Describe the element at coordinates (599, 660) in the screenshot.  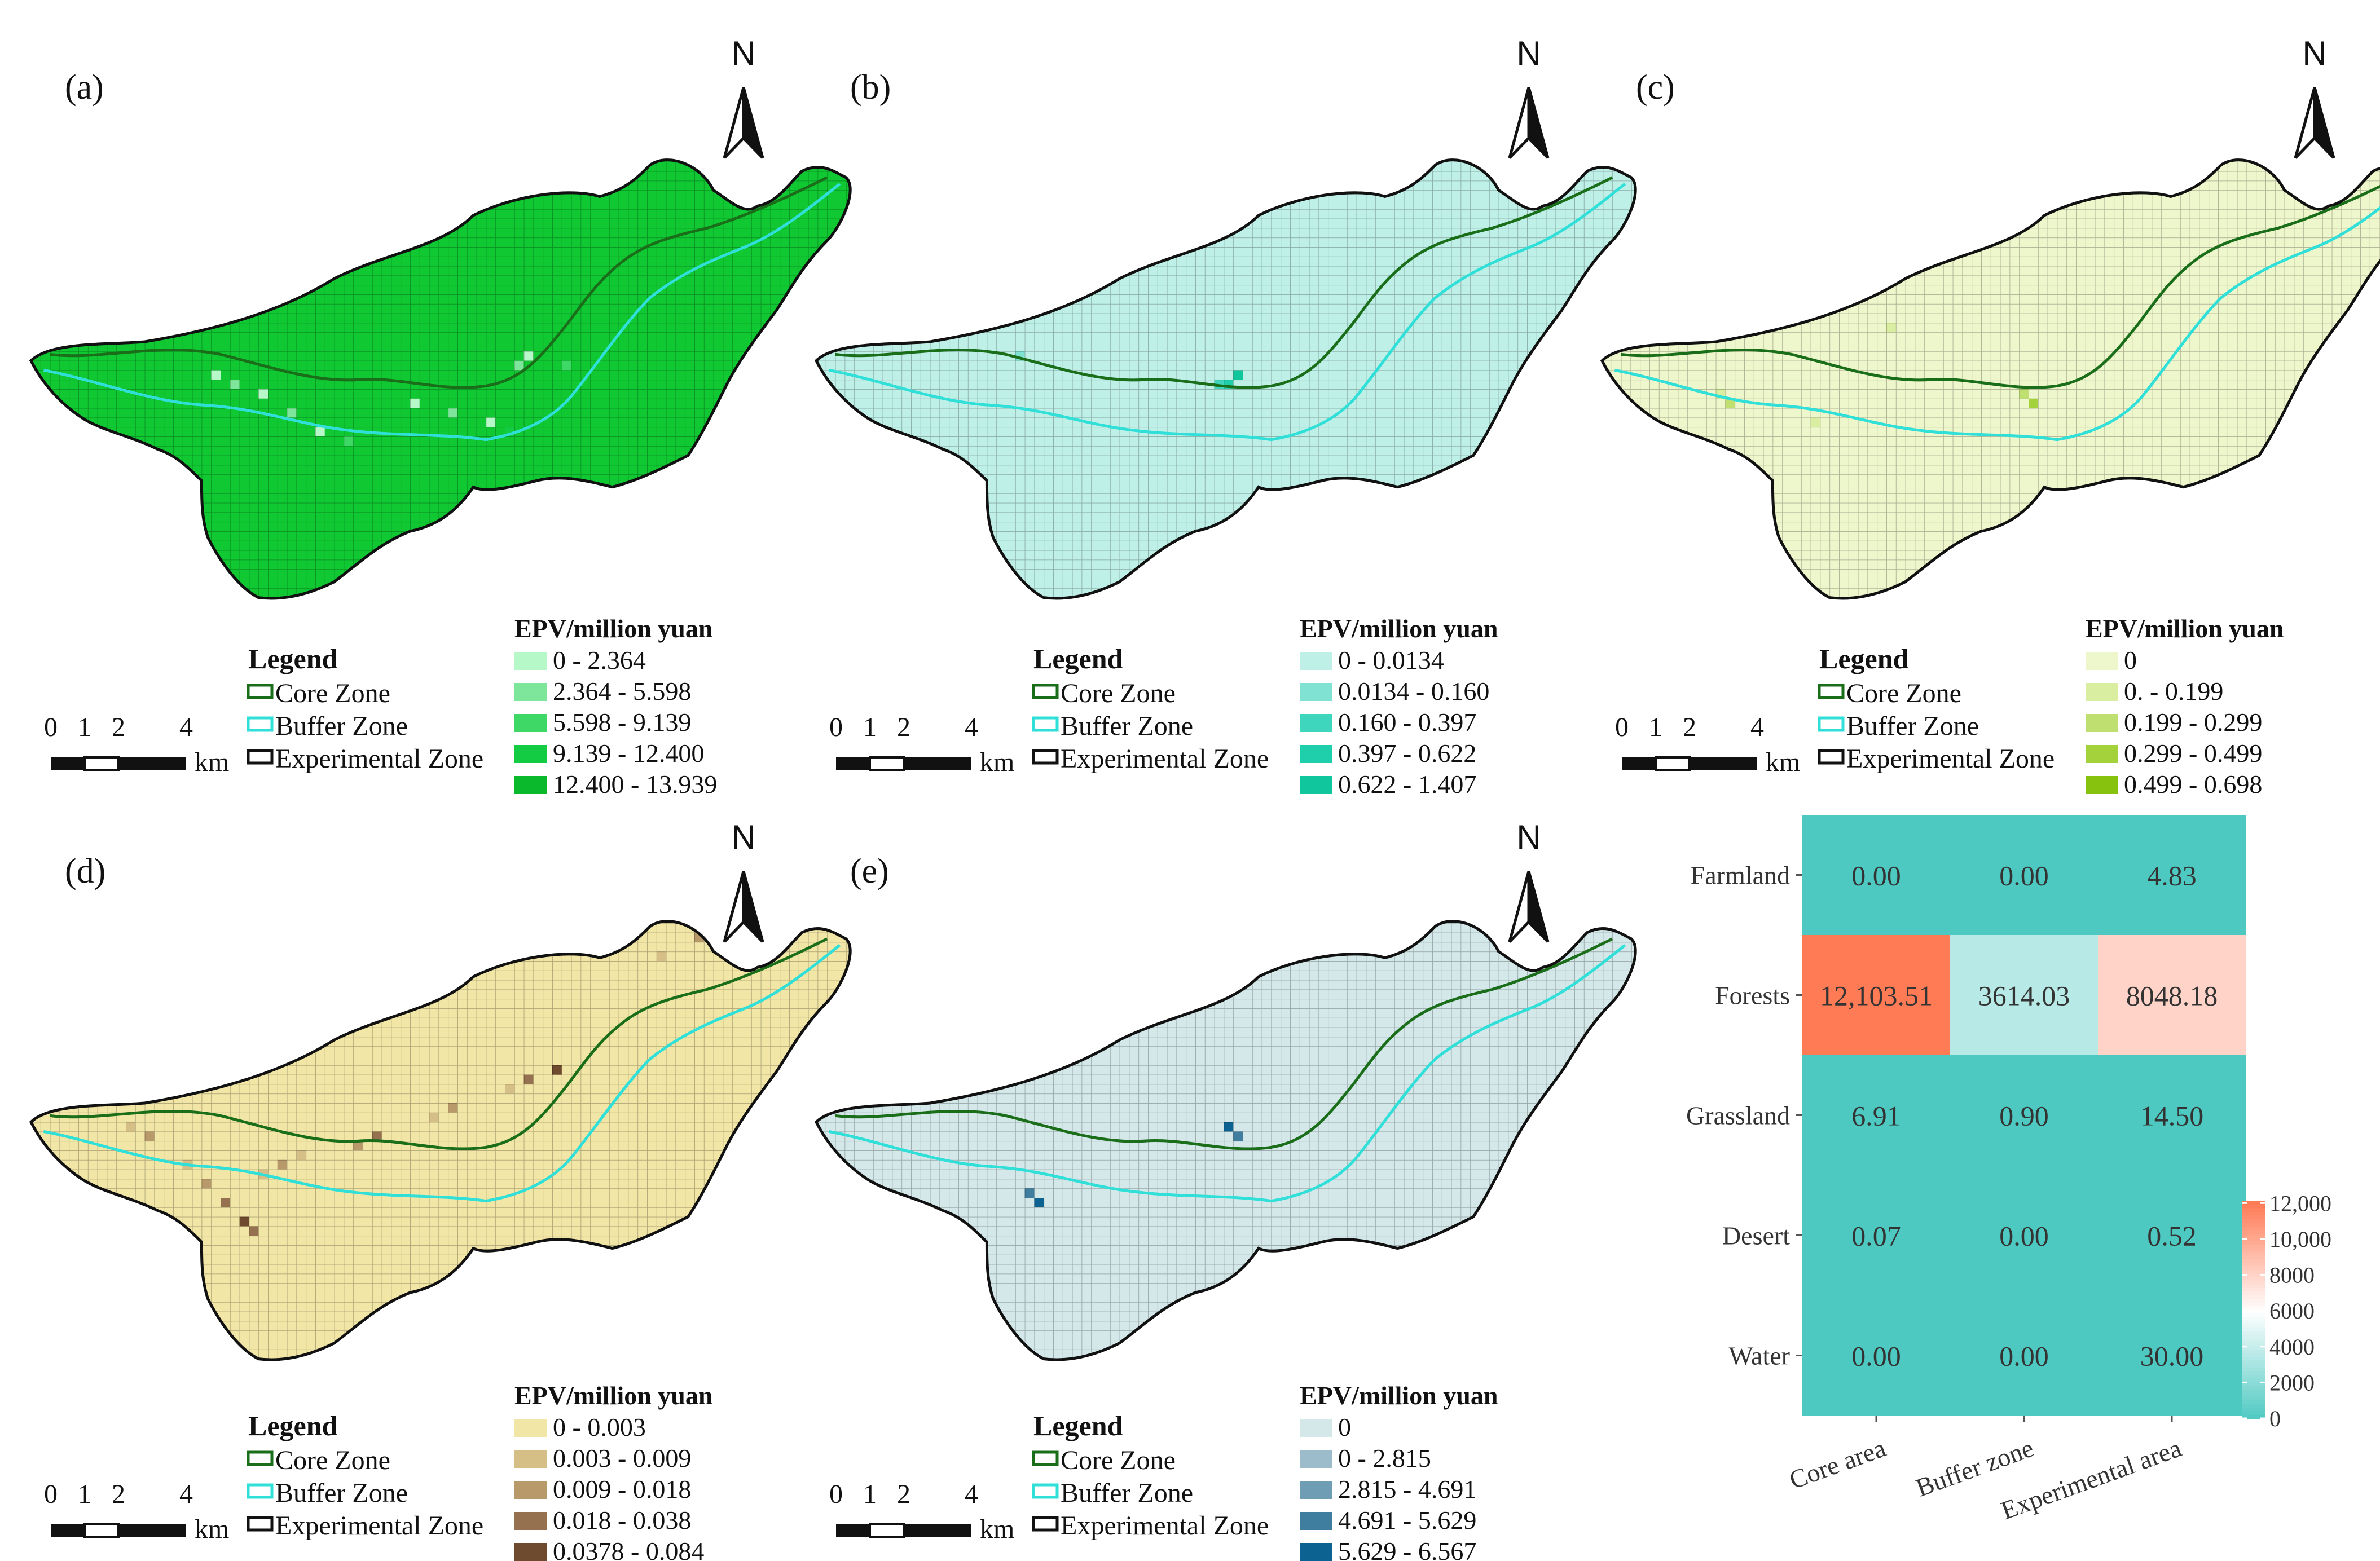
I see `epv-class-label: 0 - 2.364` at that location.